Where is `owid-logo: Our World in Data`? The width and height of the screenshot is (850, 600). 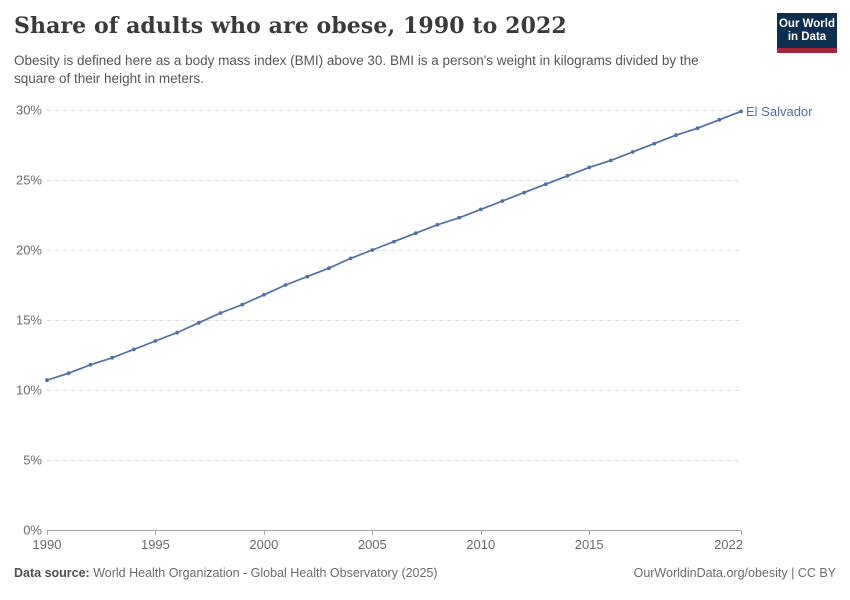 owid-logo: Our World in Data is located at coordinates (807, 33).